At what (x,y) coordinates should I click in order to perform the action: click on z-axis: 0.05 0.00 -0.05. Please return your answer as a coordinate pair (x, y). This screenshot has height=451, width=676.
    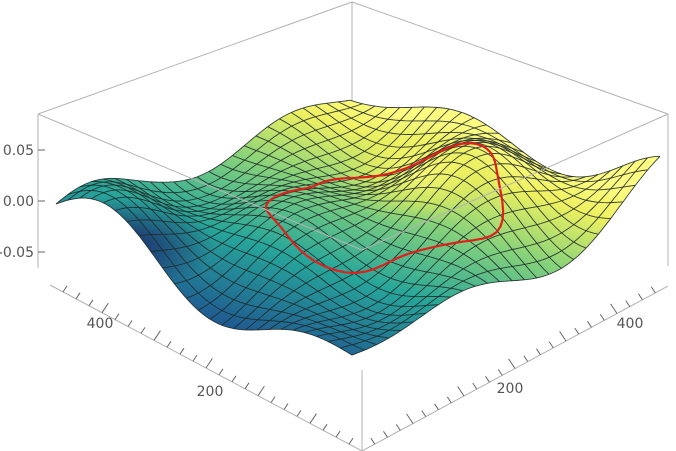
    Looking at the image, I should click on (22, 202).